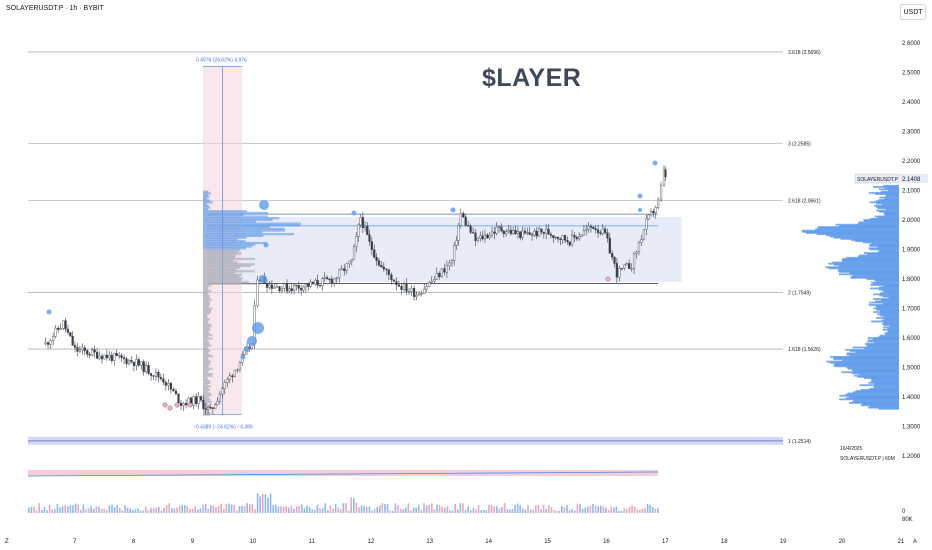 Image resolution: width=932 pixels, height=550 pixels. Describe the element at coordinates (665, 542) in the screenshot. I see `x-tick-label: 17` at that location.